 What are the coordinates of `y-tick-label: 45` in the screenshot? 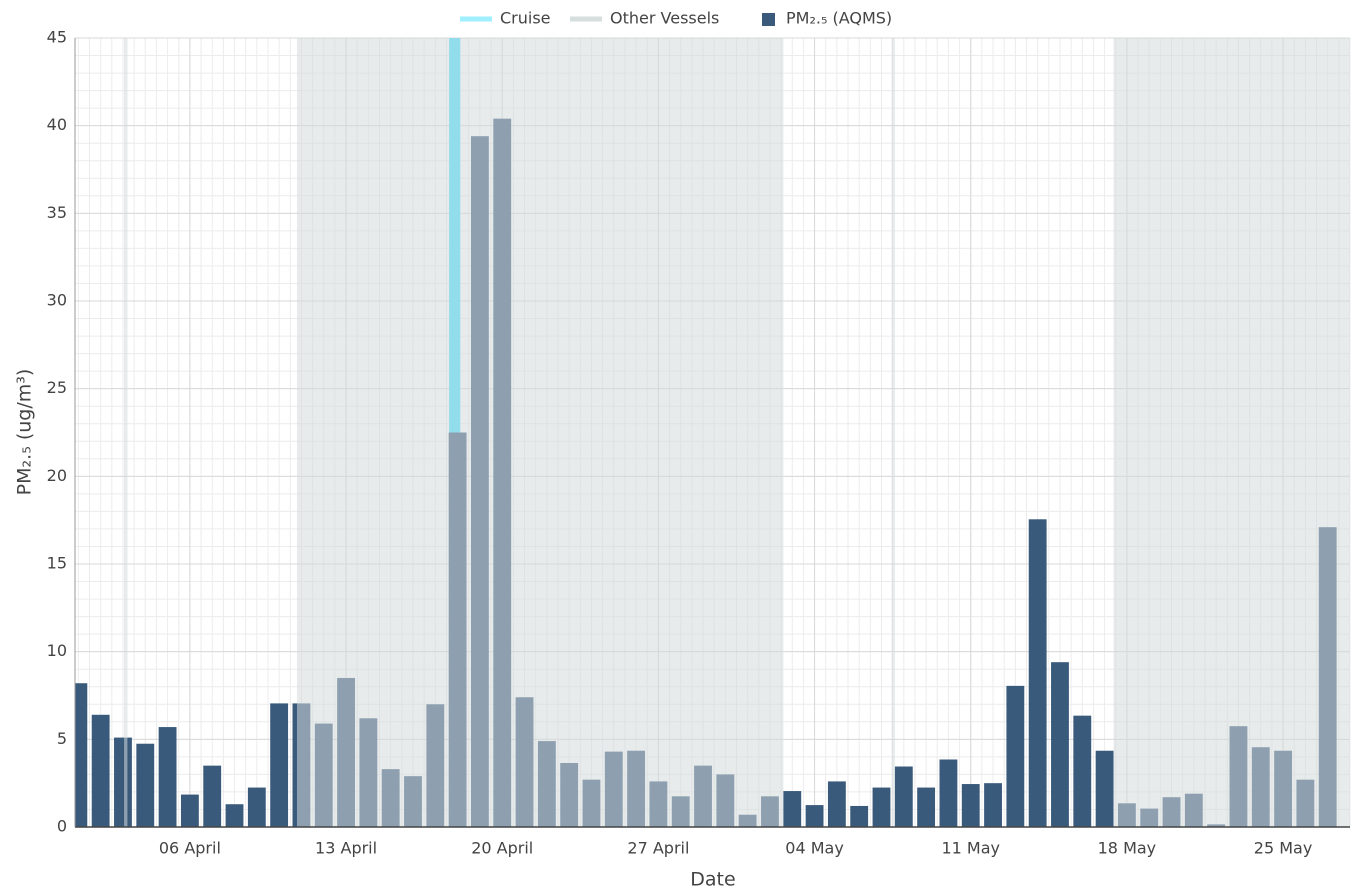 It's located at (57, 37).